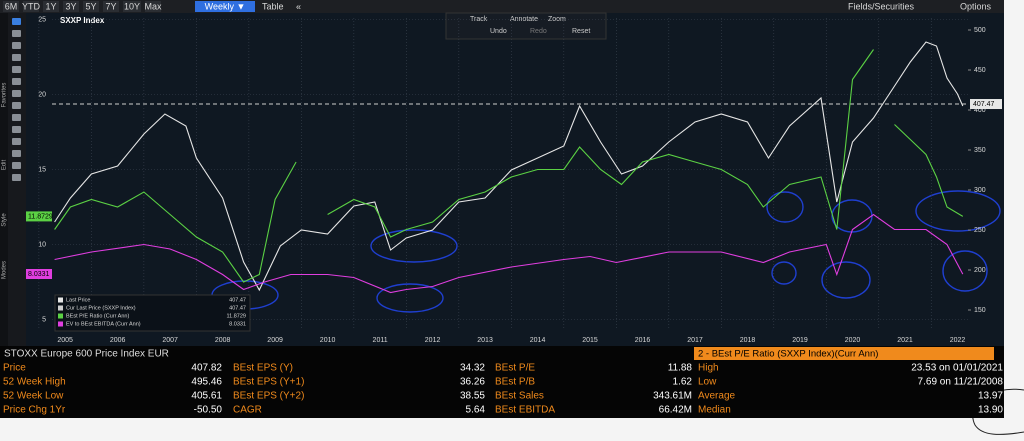 The image size is (1024, 441). I want to click on side-label: Modes, so click(5, 270).